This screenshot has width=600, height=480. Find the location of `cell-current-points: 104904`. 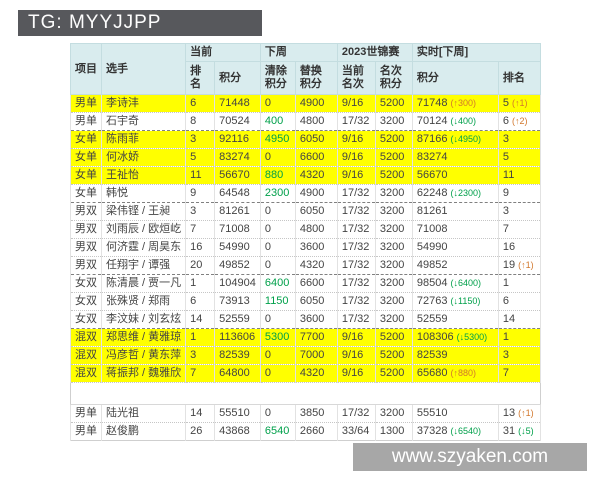

cell-current-points: 104904 is located at coordinates (237, 283).